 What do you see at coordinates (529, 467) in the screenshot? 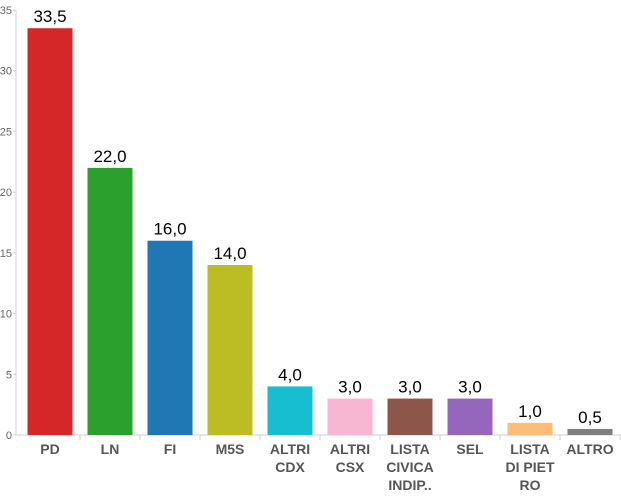
I see `category-label: DI PIET` at bounding box center [529, 467].